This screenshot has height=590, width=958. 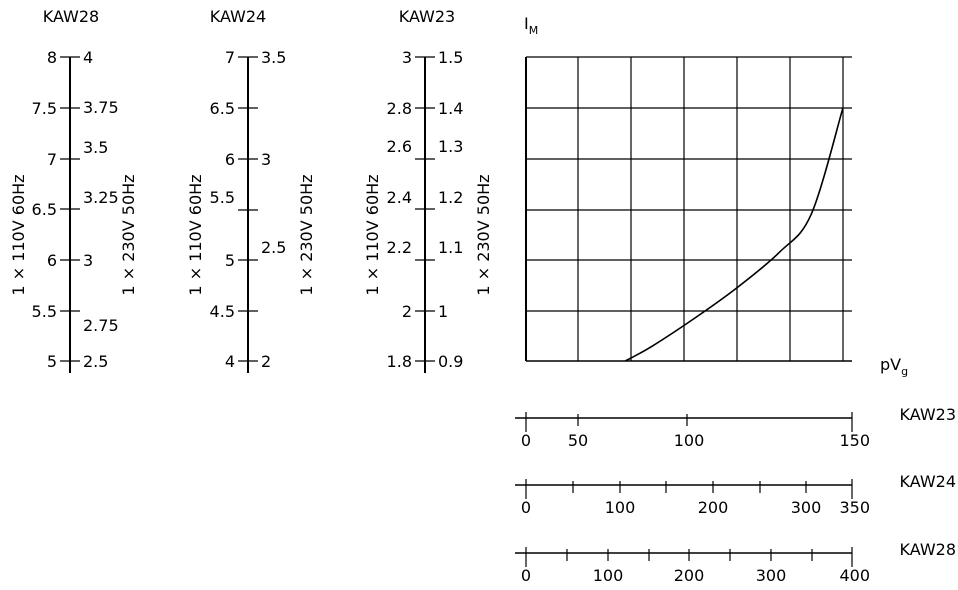 What do you see at coordinates (427, 16) in the screenshot?
I see `scale-header: KAW23` at bounding box center [427, 16].